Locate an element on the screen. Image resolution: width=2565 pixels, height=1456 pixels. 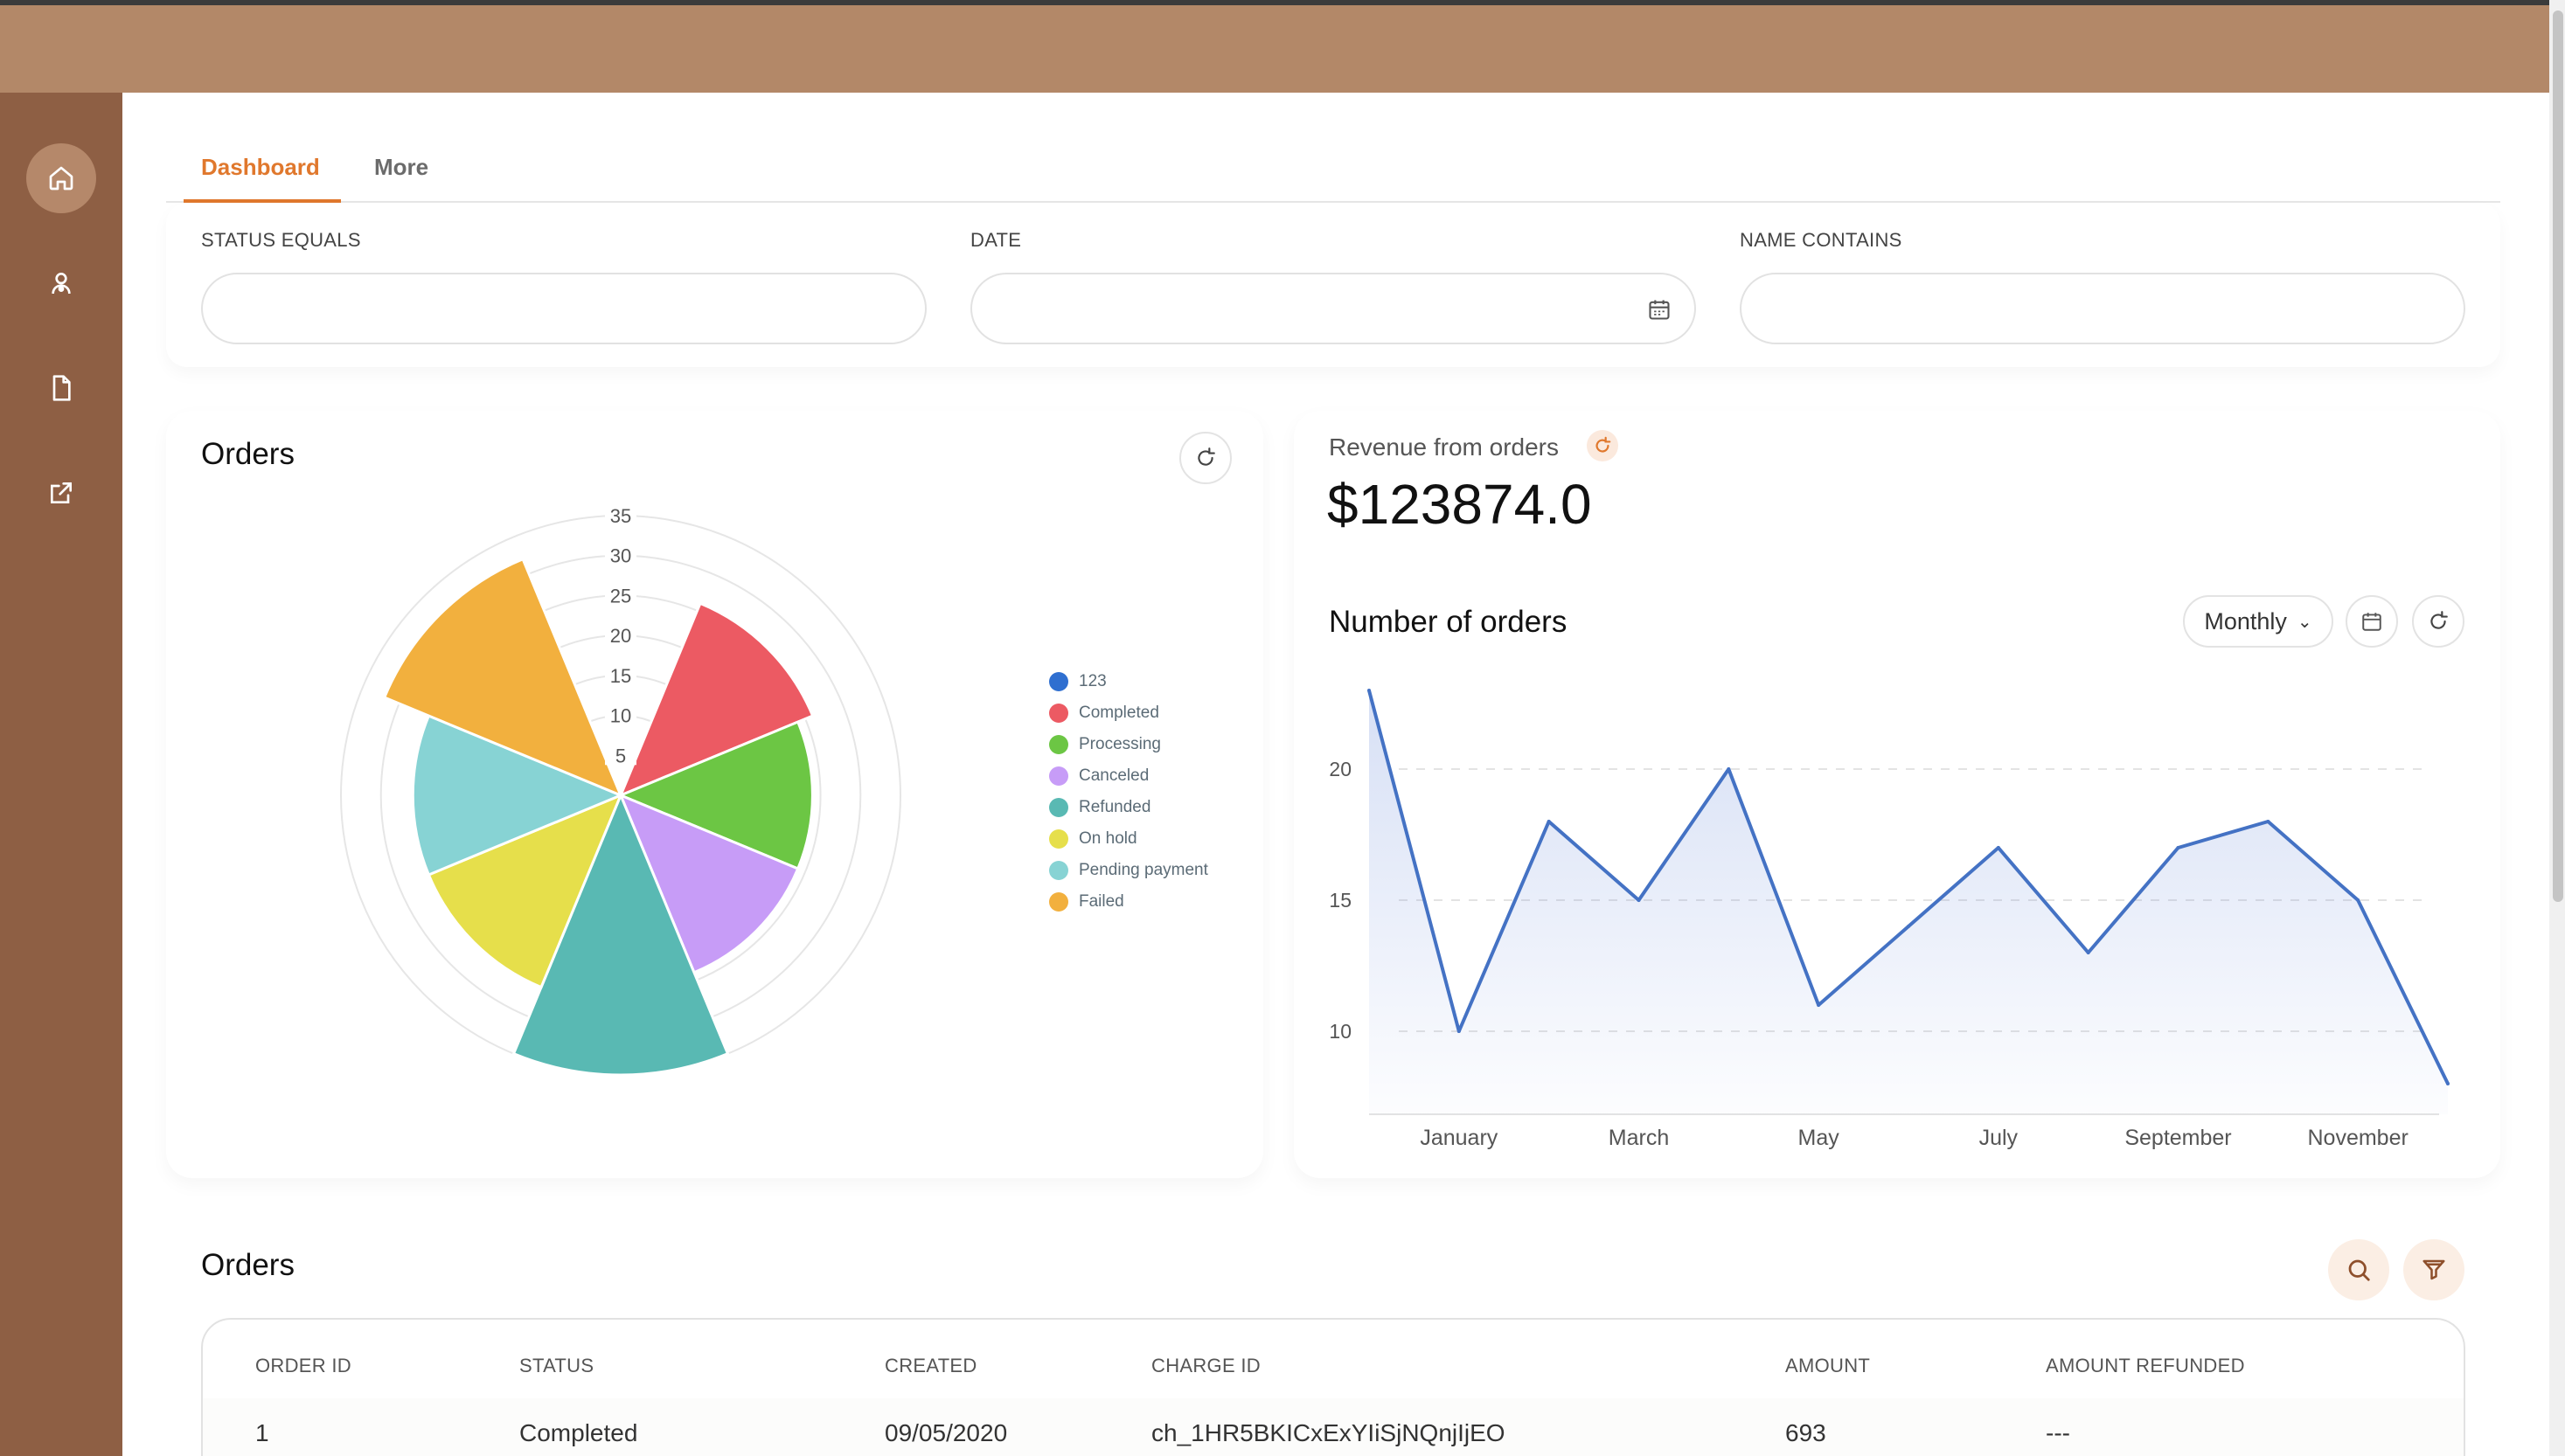
date-filter-input is located at coordinates (1333, 308).